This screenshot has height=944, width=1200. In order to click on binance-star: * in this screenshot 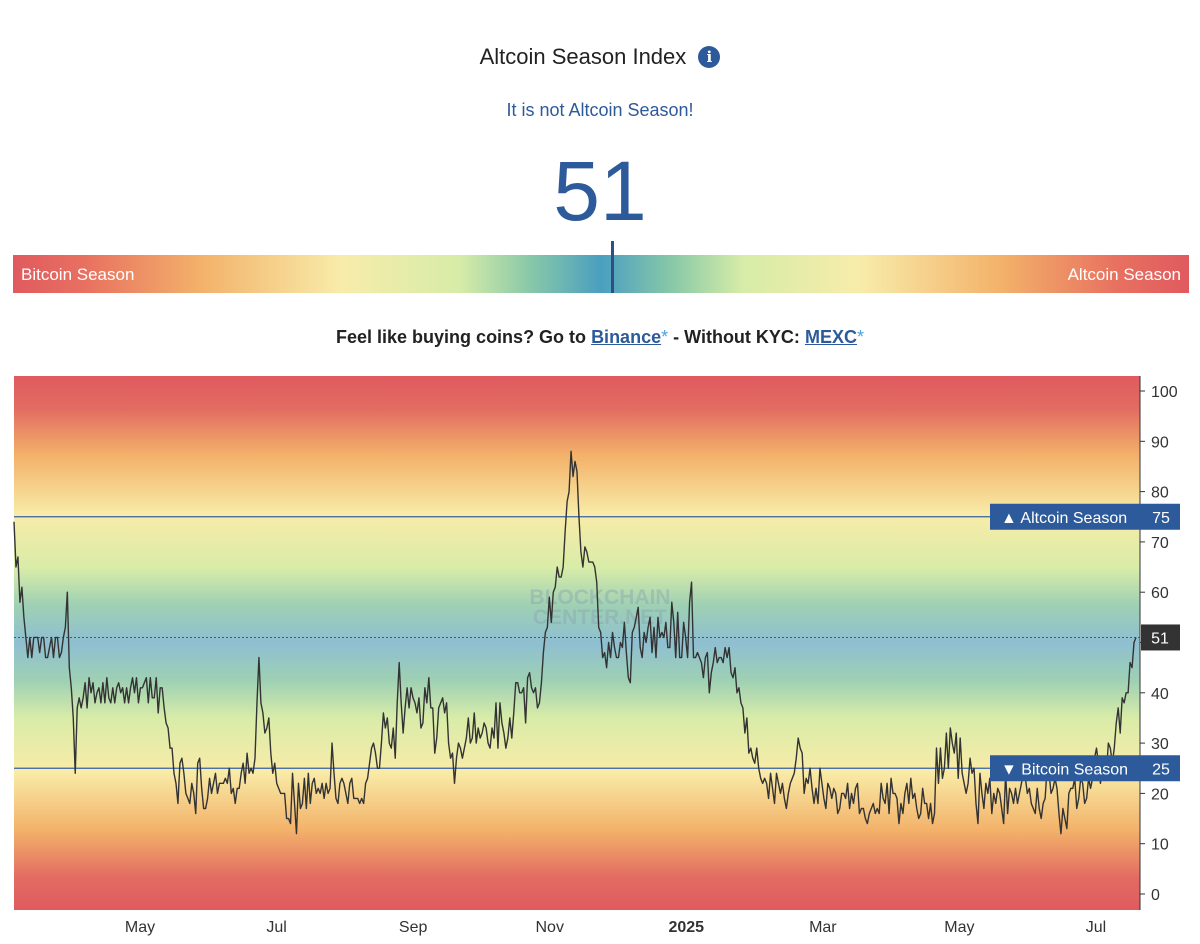, I will do `click(665, 337)`.